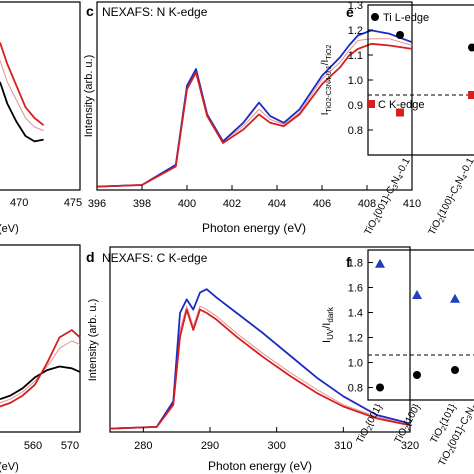  I want to click on x-tick-label: 570, so click(70, 446).